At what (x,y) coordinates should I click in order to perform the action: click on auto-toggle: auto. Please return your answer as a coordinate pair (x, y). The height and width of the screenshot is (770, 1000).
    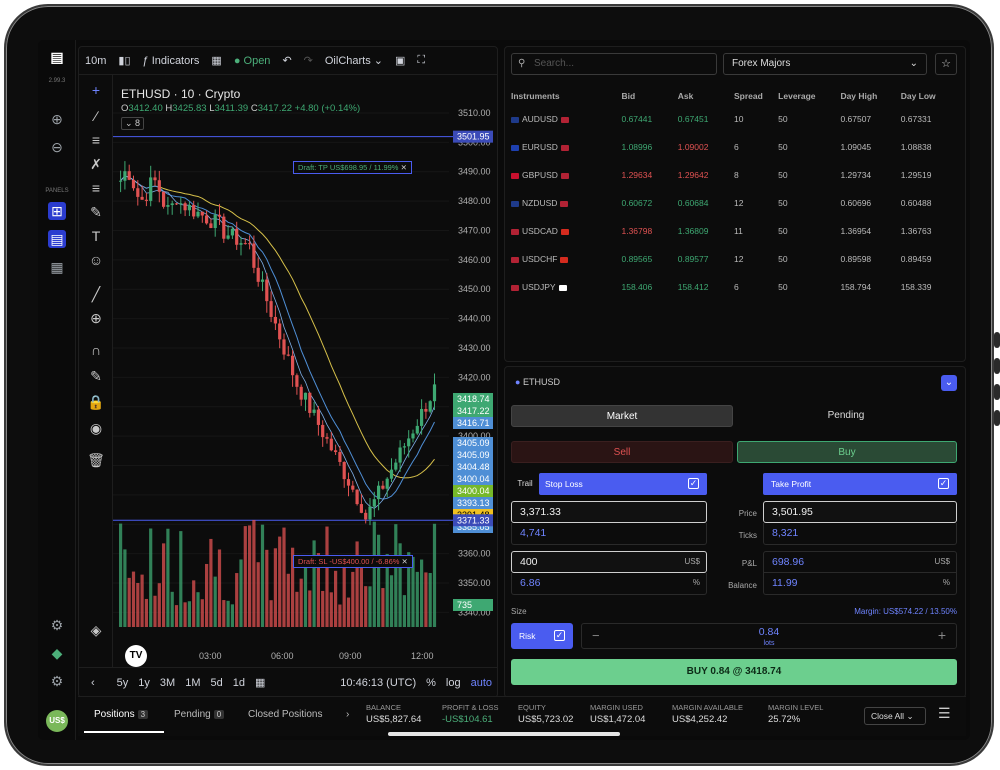
    Looking at the image, I should click on (481, 682).